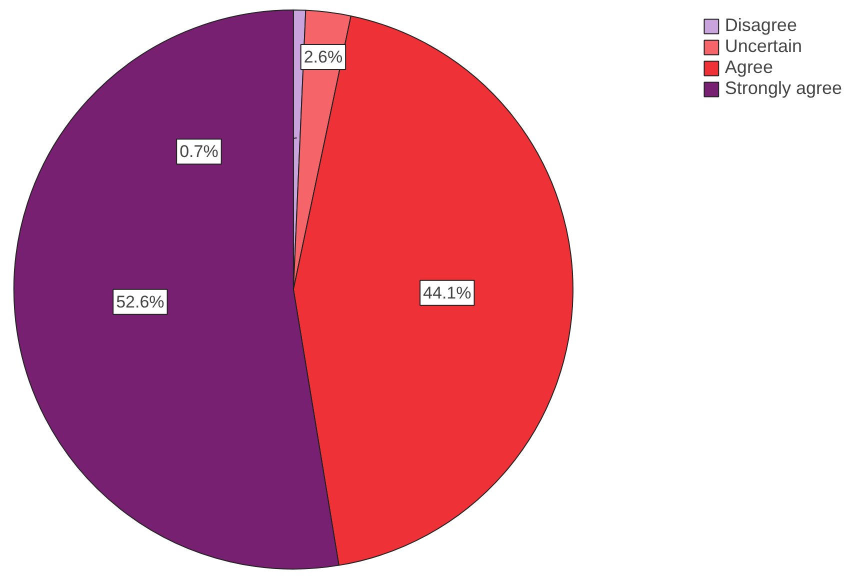  Describe the element at coordinates (140, 302) in the screenshot. I see `data-label: 52.6%` at that location.